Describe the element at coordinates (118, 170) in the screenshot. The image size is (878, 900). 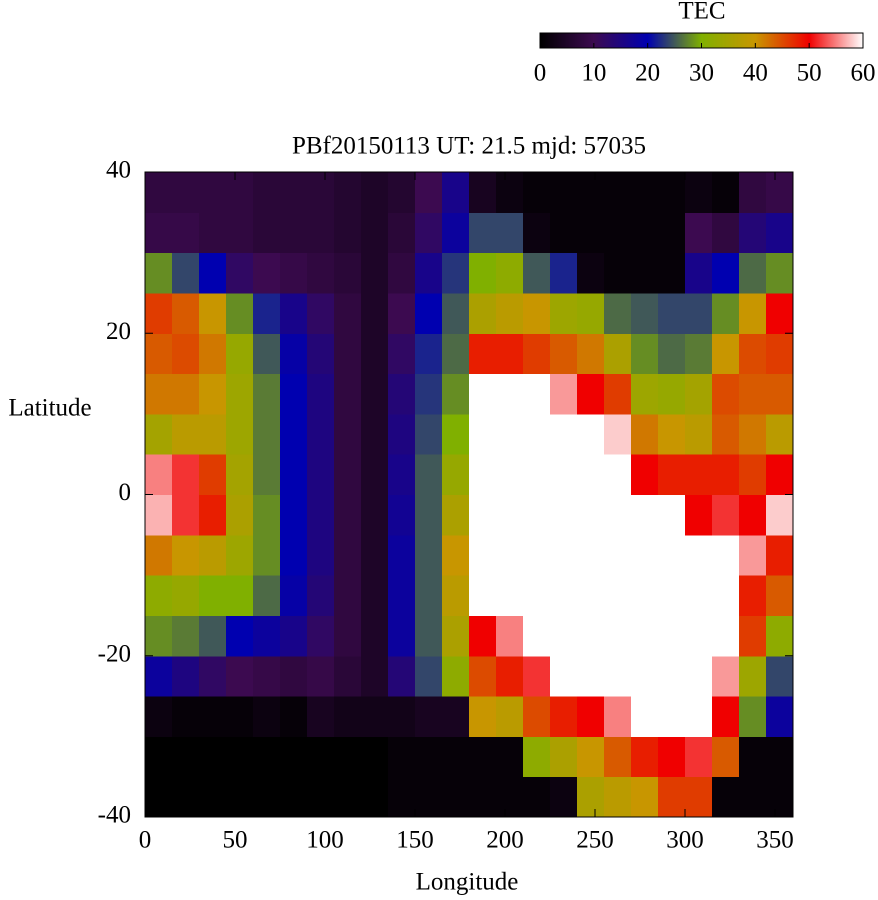
I see `y-tick-label: 40` at that location.